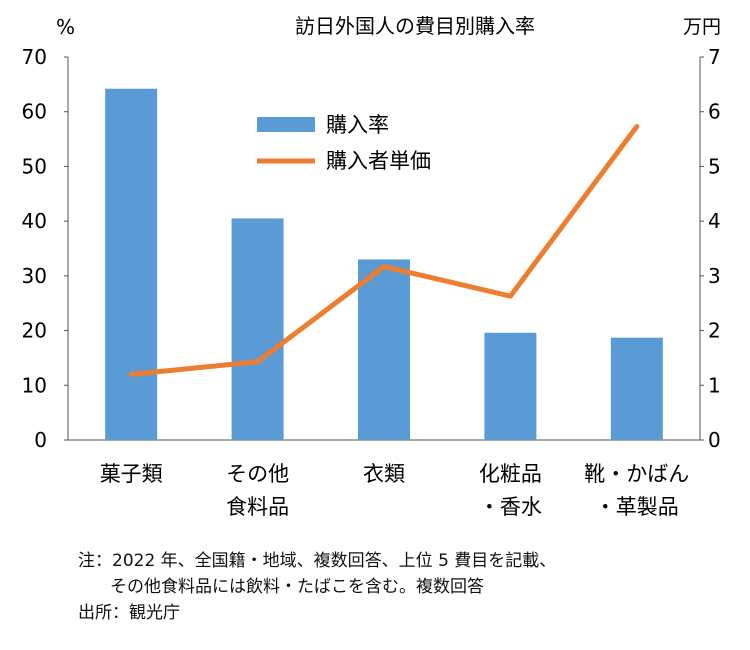 This screenshot has width=750, height=650. I want to click on right-tick-label: 6, so click(714, 112).